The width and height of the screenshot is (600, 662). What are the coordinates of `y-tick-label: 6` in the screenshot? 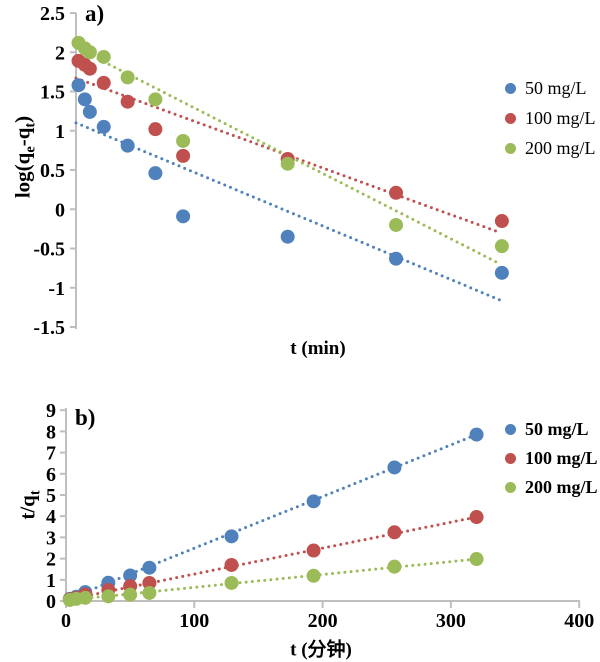 It's located at (51, 475).